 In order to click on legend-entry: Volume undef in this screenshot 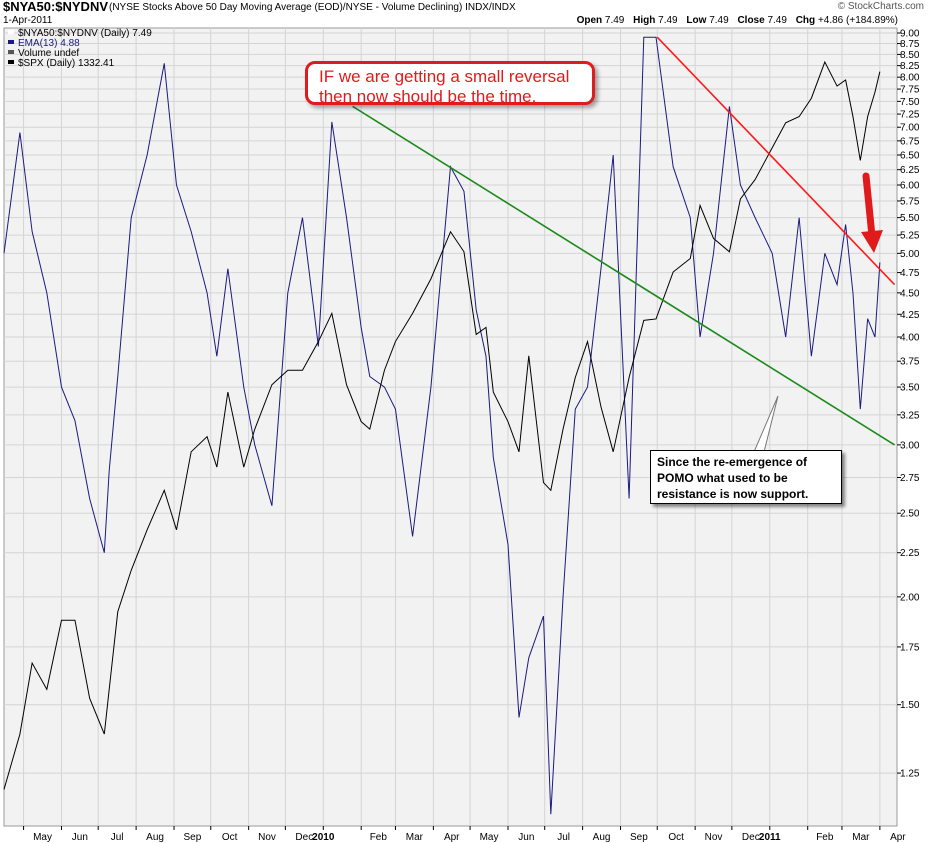, I will do `click(48, 53)`.